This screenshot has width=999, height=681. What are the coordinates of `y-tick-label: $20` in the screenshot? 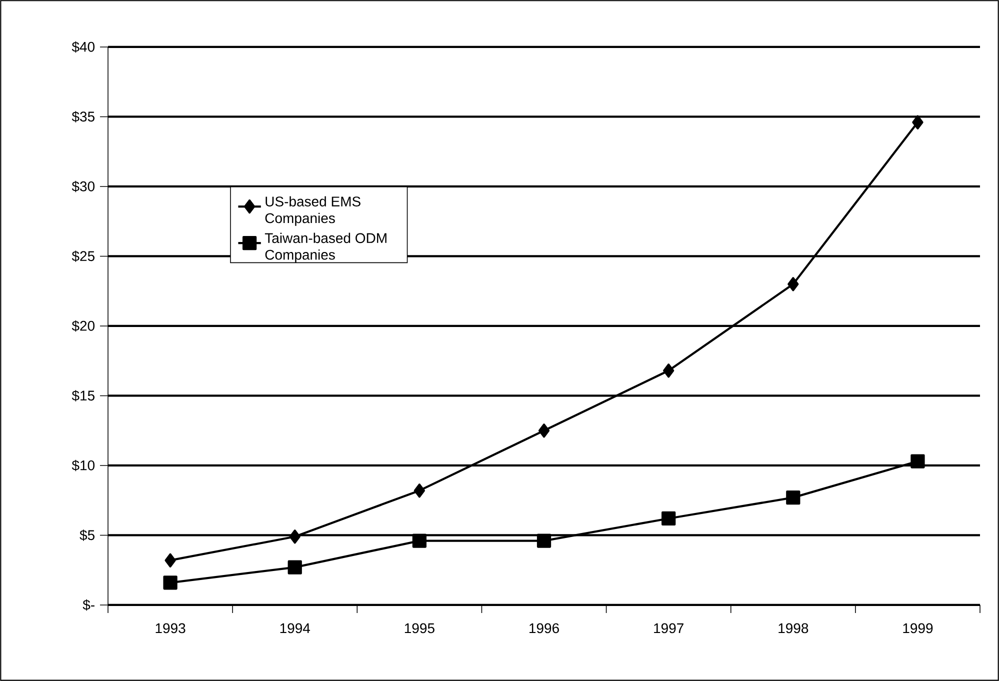 It's located at (83, 326).